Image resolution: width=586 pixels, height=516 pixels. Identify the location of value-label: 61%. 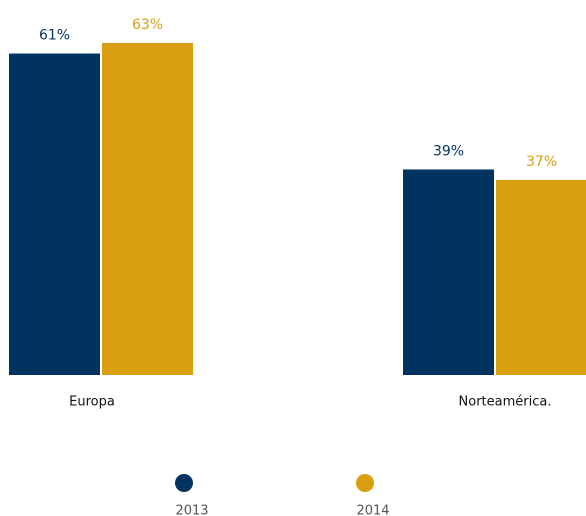
(54, 36).